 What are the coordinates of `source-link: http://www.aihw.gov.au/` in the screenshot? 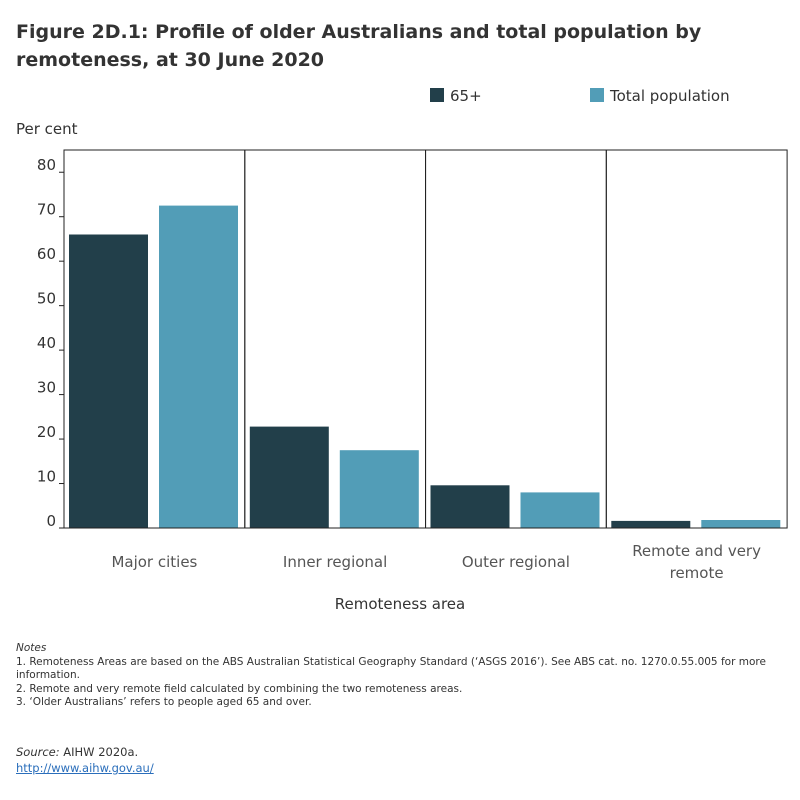 It's located at (85, 768).